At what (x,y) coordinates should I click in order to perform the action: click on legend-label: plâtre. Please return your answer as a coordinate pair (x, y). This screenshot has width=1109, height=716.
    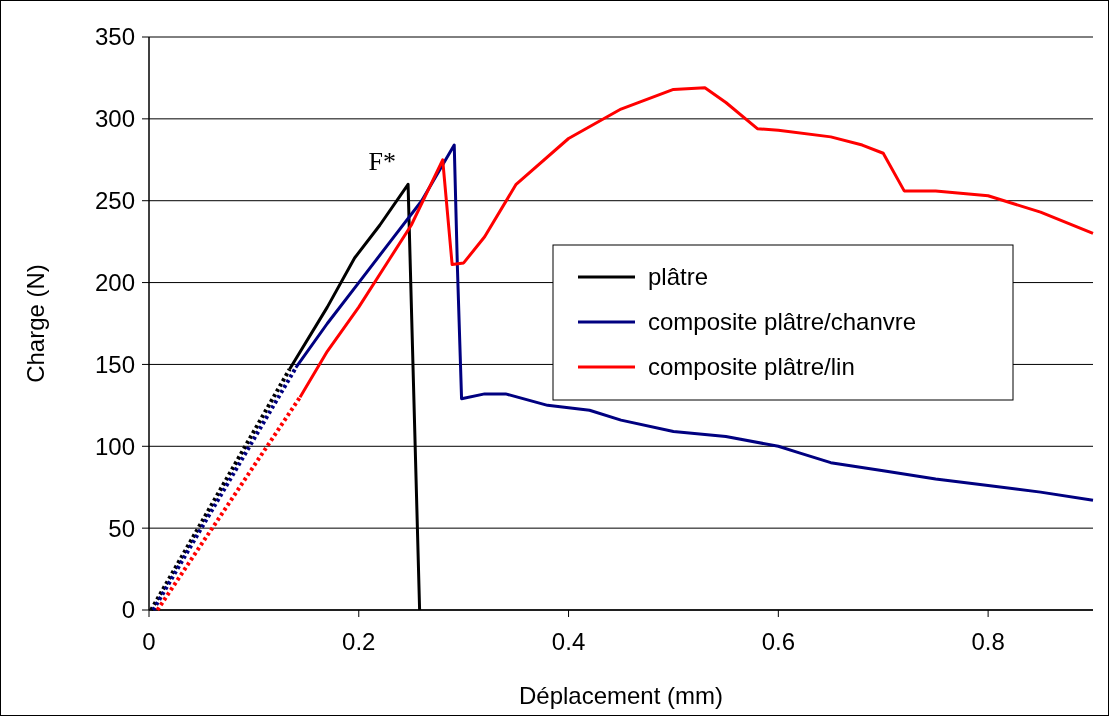
    Looking at the image, I should click on (678, 277).